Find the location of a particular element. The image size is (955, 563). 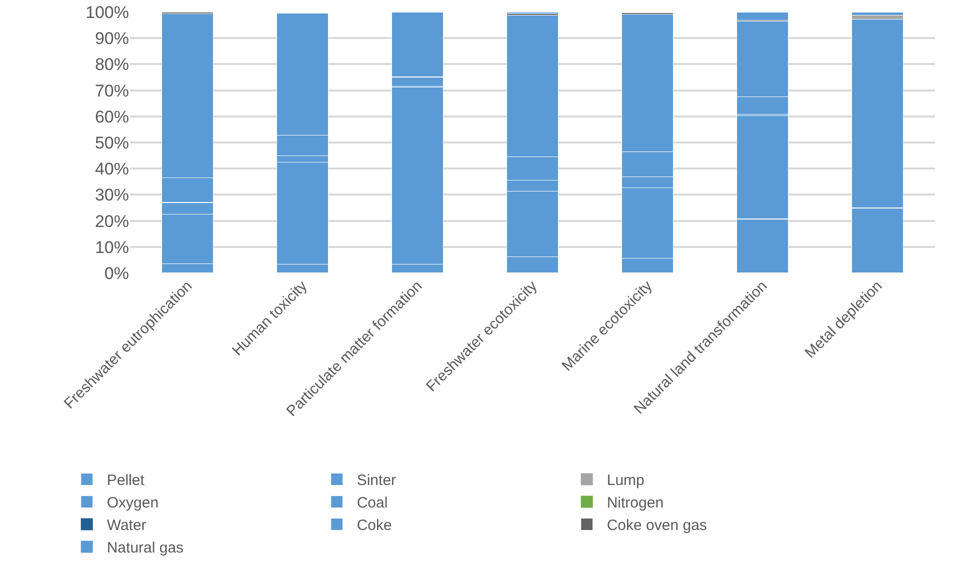

bar is located at coordinates (877, 14).